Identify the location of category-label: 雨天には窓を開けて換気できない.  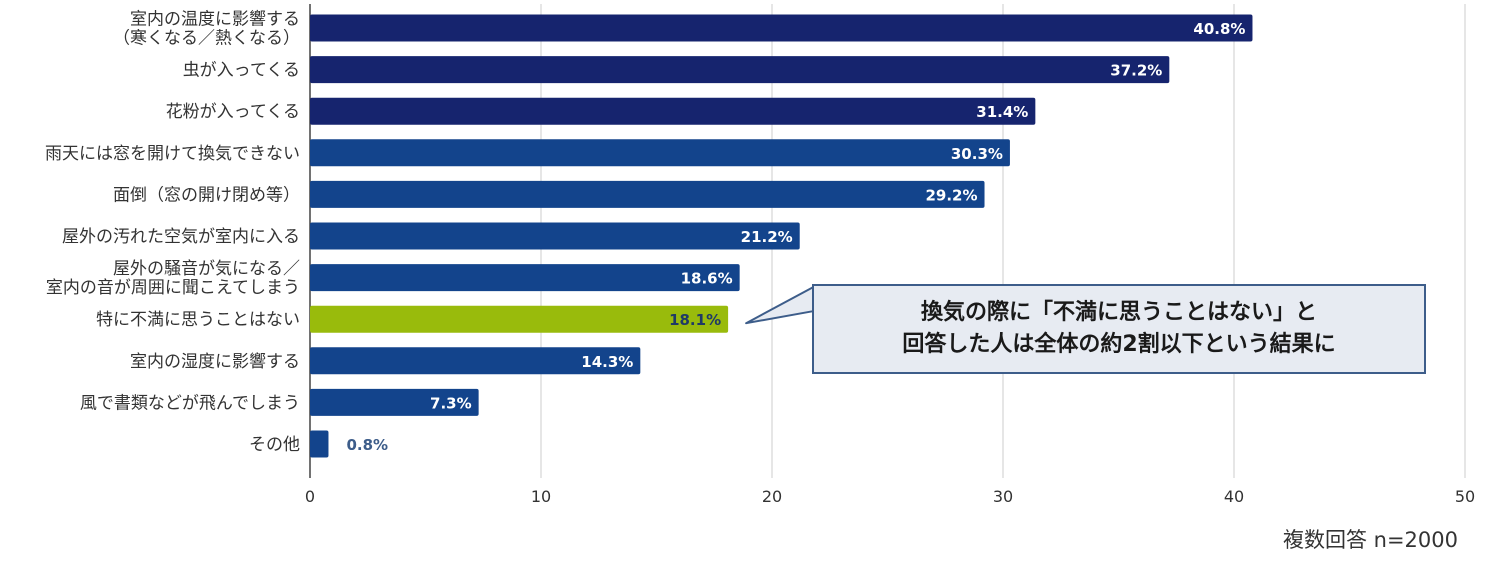
(172, 154).